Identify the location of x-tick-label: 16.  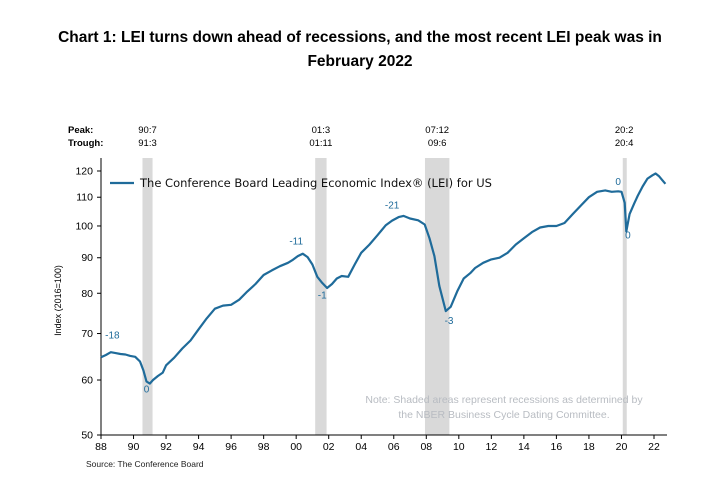
(557, 447).